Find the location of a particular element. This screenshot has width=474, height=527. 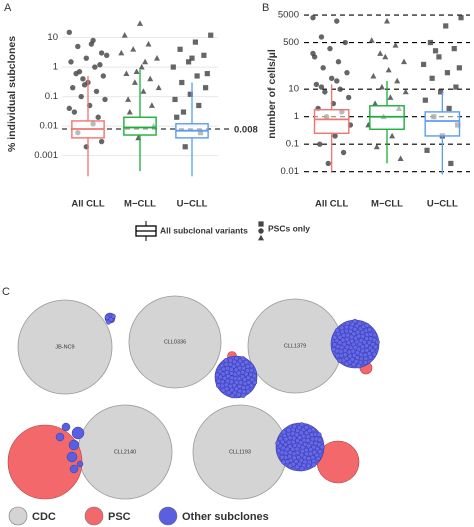

x-tick-label: All CLL is located at coordinates (87, 204).